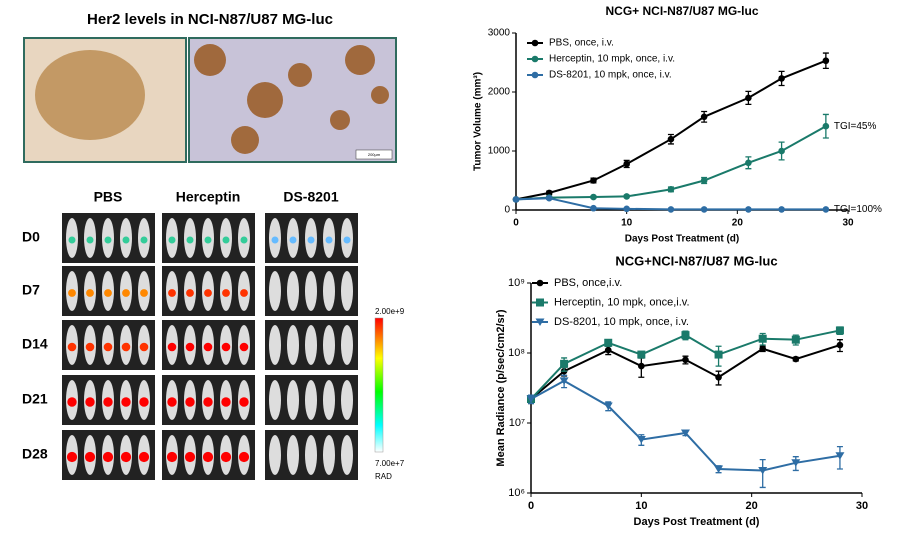 This screenshot has width=916, height=534. I want to click on y-tick-label: 10⁶, so click(516, 493).